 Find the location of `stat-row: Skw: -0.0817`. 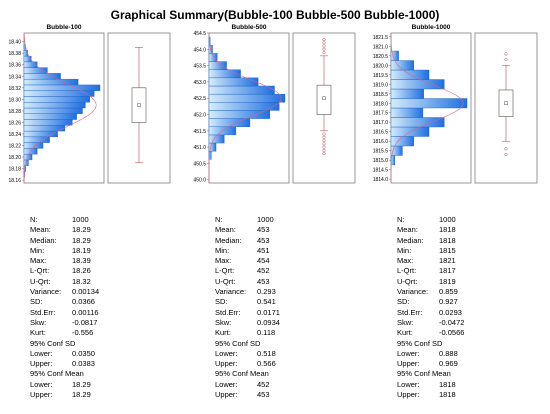

stat-row: Skw: -0.0817 is located at coordinates (100, 323).